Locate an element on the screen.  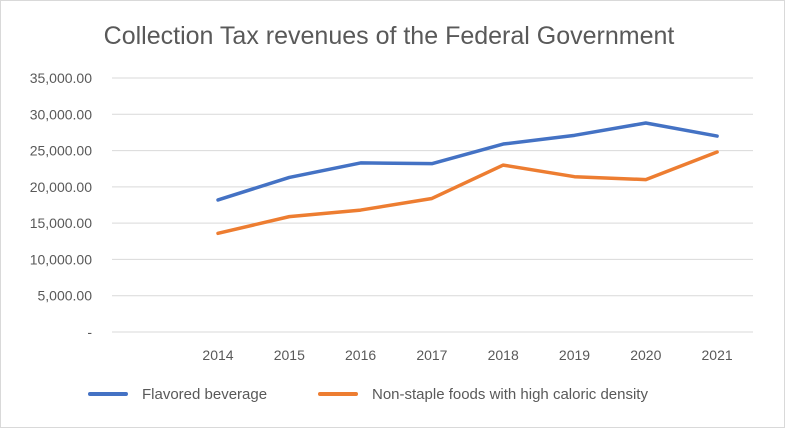
y-tick-label: 35,000.00 is located at coordinates (61, 78).